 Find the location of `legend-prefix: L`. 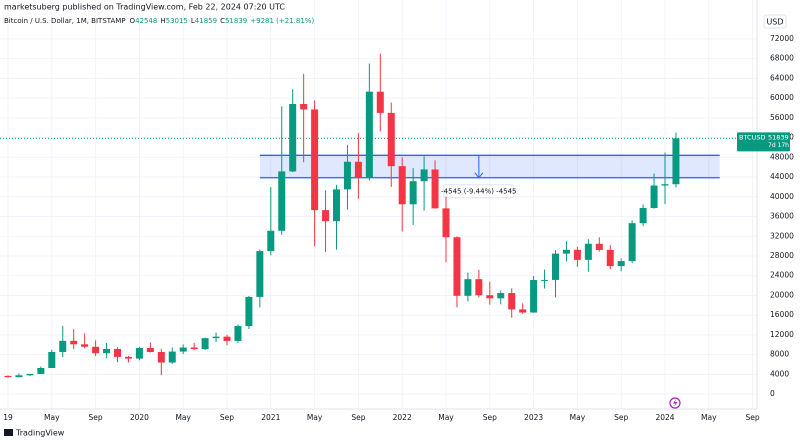

legend-prefix: L is located at coordinates (193, 21).